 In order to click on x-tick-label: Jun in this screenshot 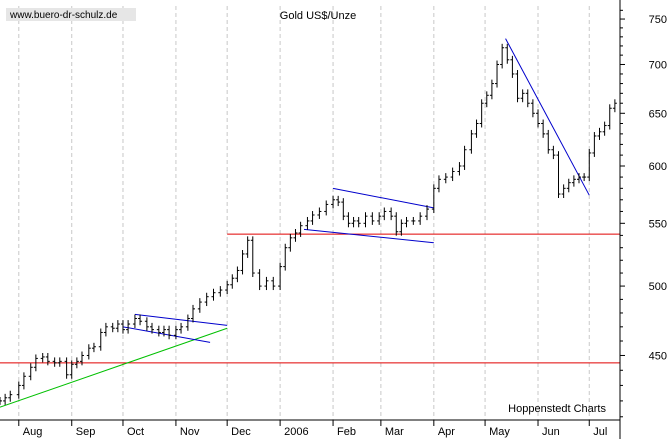, I will do `click(551, 432)`.